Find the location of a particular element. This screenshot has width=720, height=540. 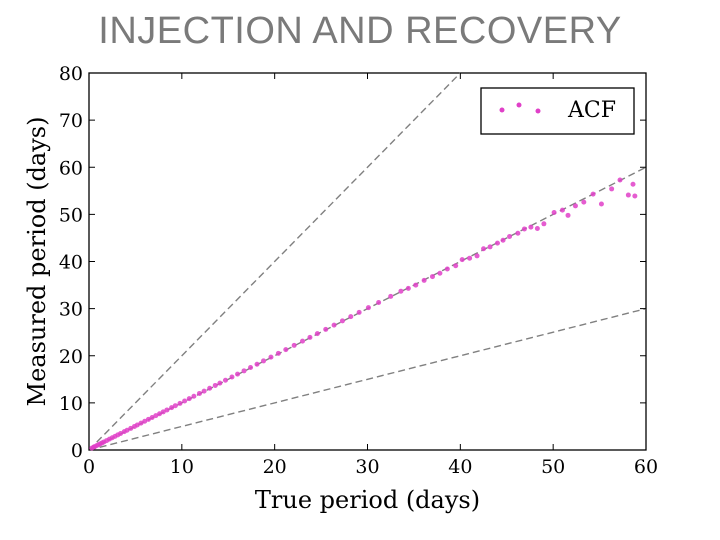

y-tick-label: 10 is located at coordinates (71, 404).